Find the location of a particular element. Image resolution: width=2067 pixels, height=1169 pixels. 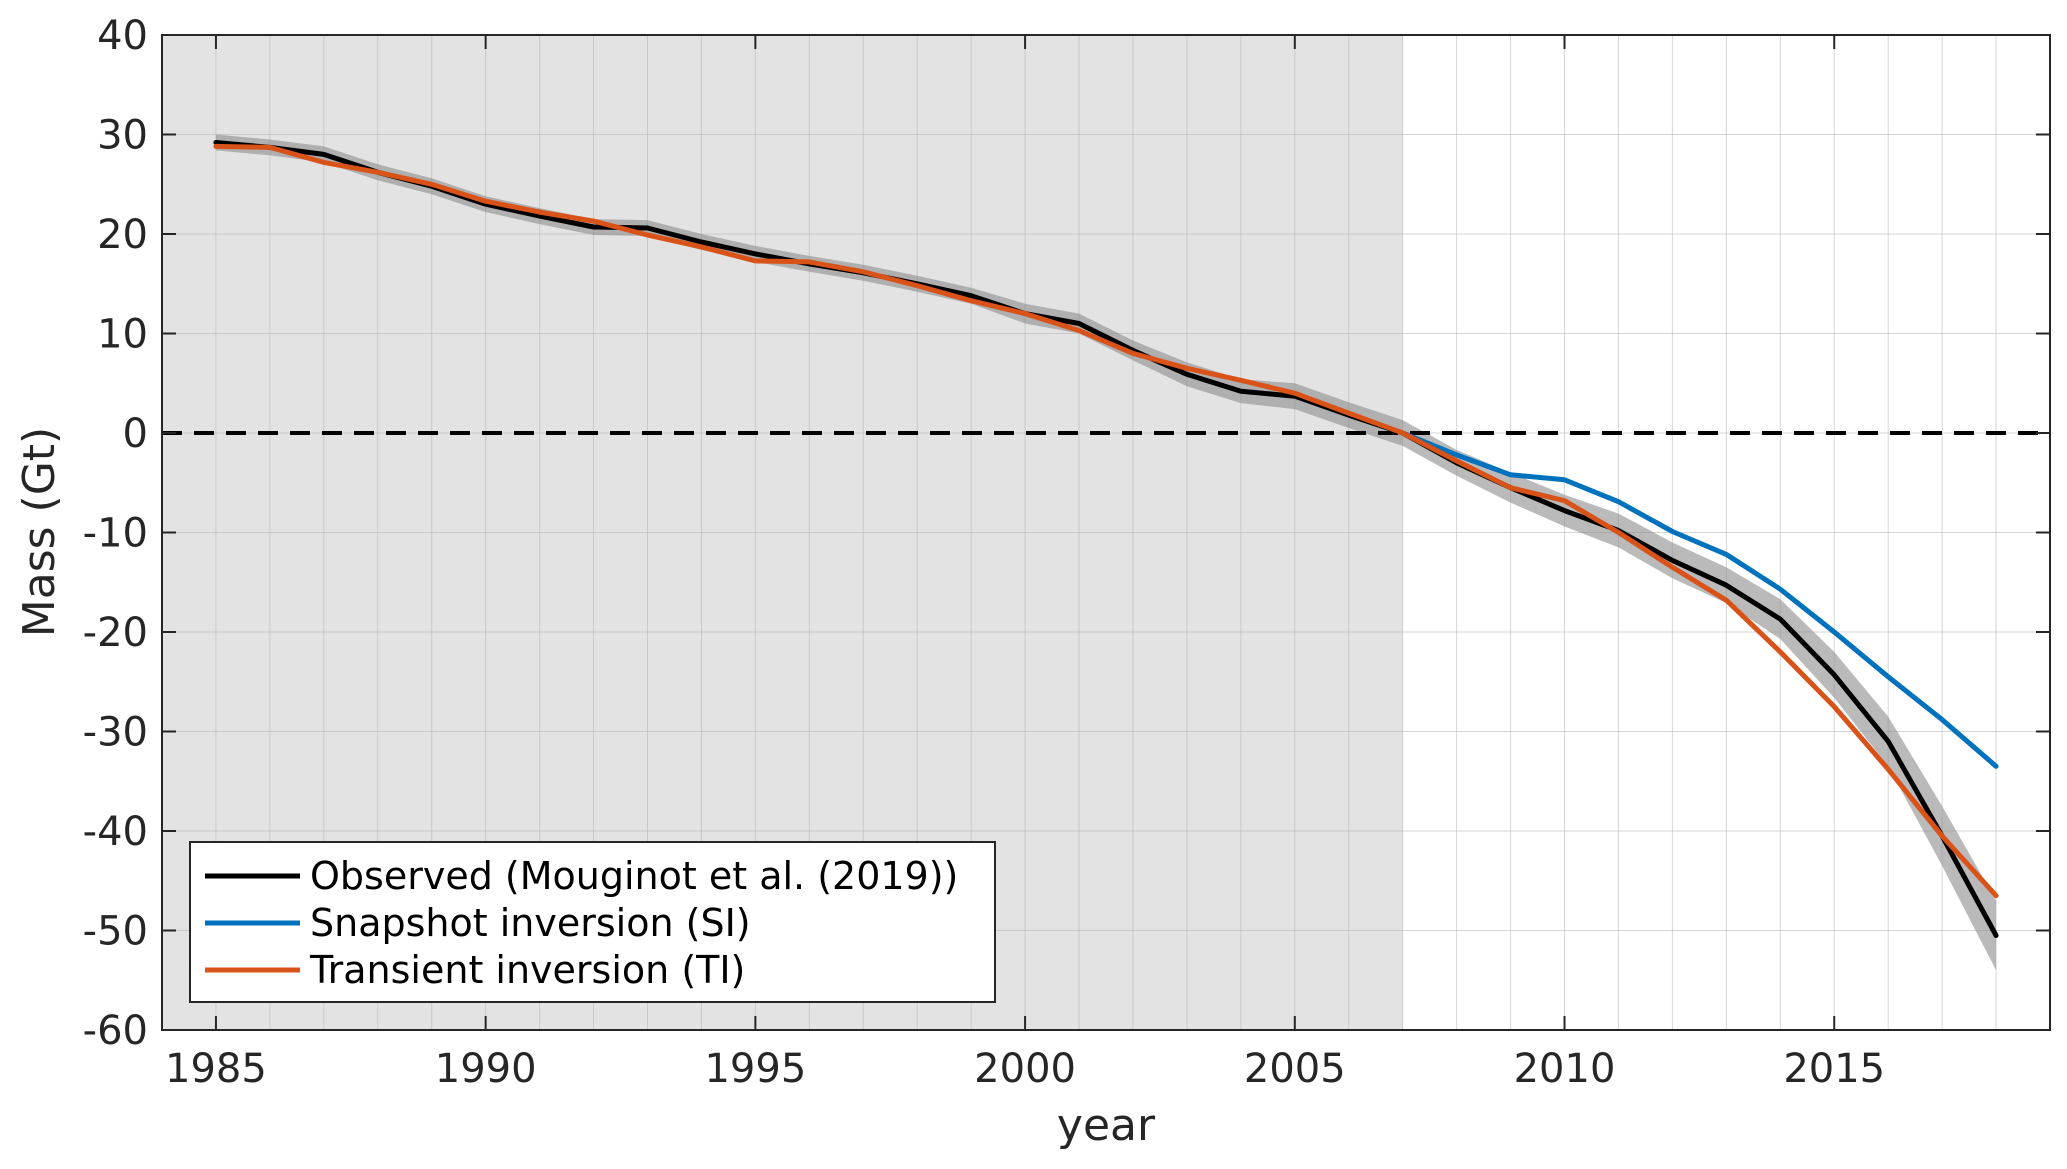

y-tick-label: 0 is located at coordinates (135, 434).